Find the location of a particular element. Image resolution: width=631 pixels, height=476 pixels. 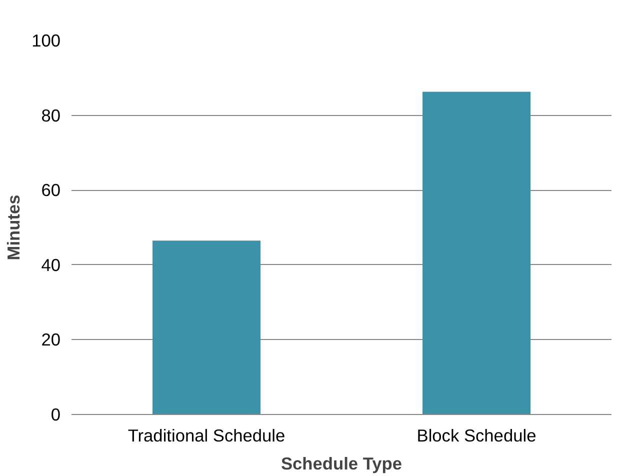

y-tick-label: 100 is located at coordinates (46, 40).